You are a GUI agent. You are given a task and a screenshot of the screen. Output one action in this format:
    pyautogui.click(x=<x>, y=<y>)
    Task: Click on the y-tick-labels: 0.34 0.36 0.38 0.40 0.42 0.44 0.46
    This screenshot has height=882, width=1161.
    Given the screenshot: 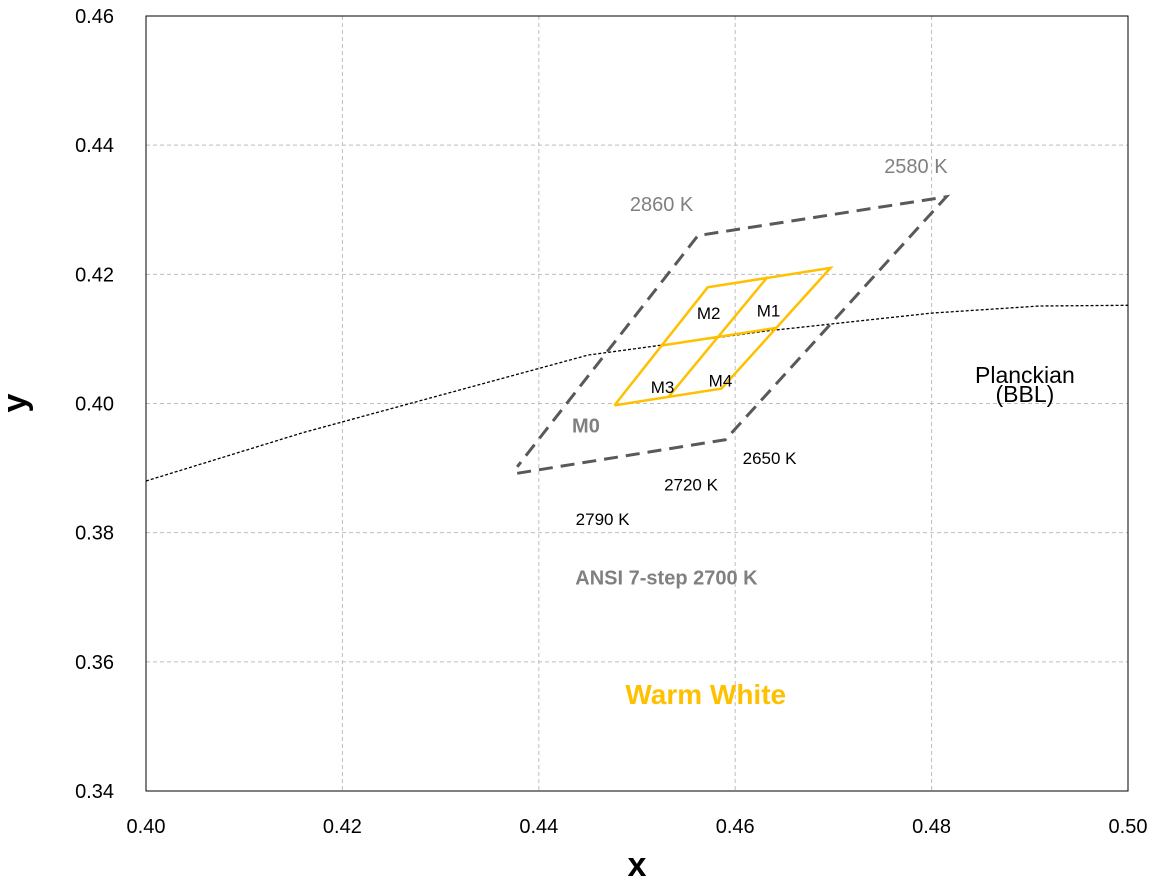 What is the action you would take?
    pyautogui.click(x=94, y=404)
    